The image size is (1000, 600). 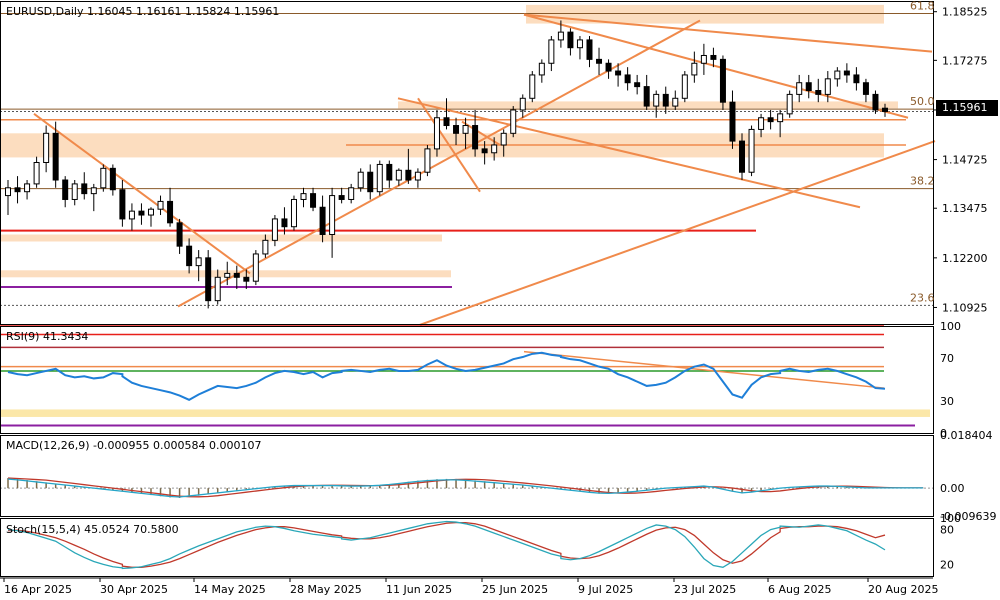 What do you see at coordinates (943, 433) in the screenshot?
I see `rsi-axis-label: 0` at bounding box center [943, 433].